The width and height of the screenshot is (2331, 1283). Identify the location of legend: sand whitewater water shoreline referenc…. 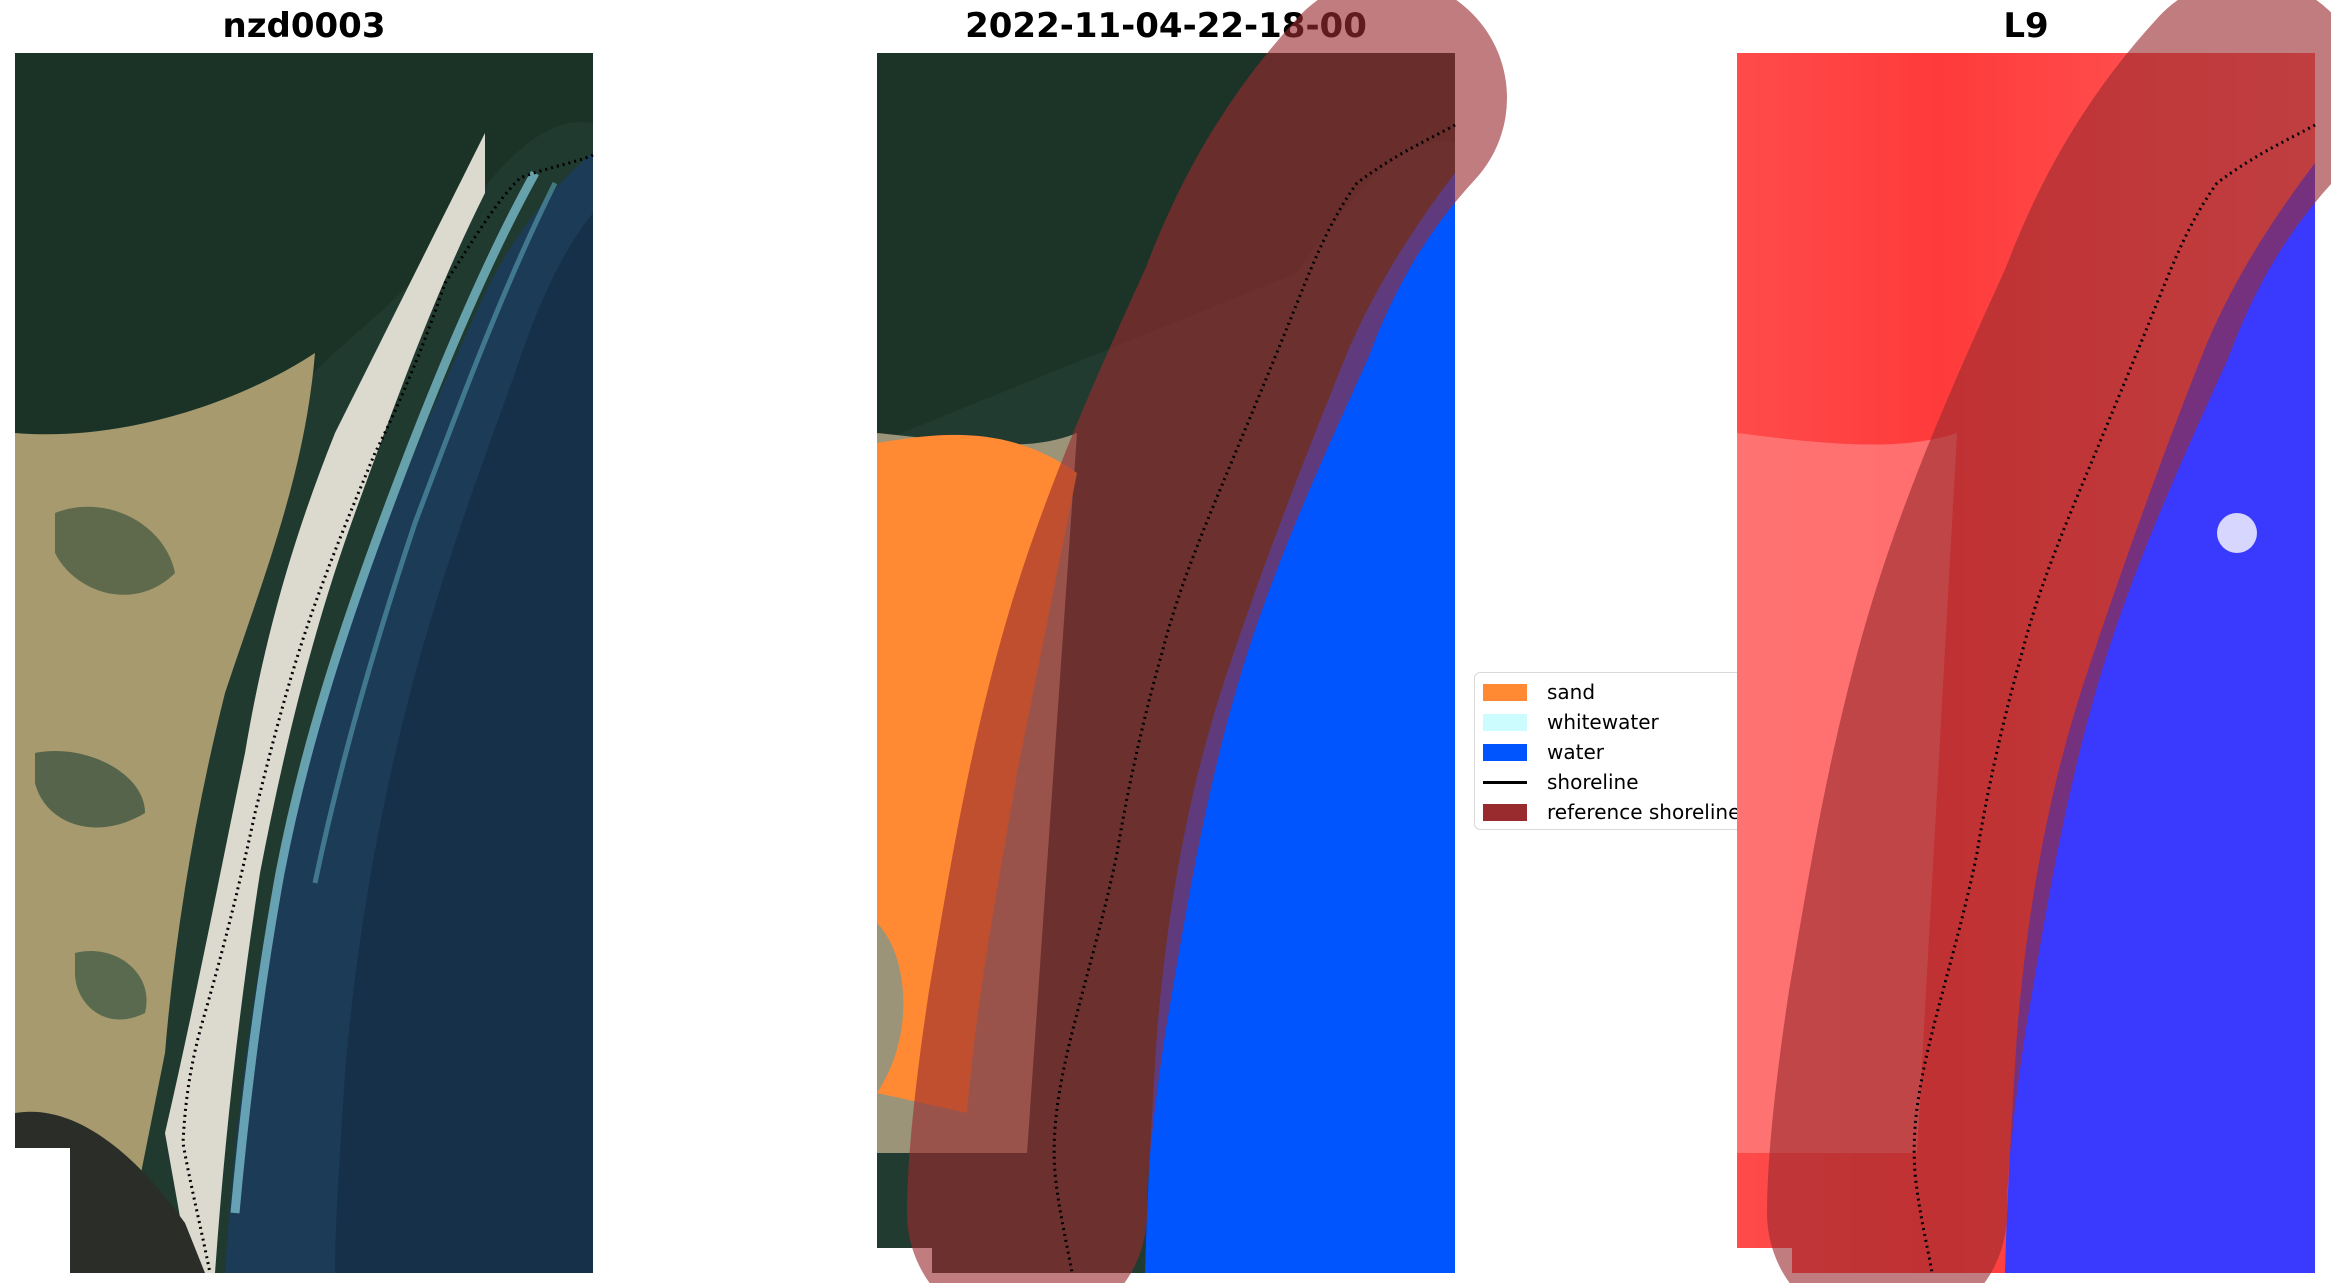
(1615, 751).